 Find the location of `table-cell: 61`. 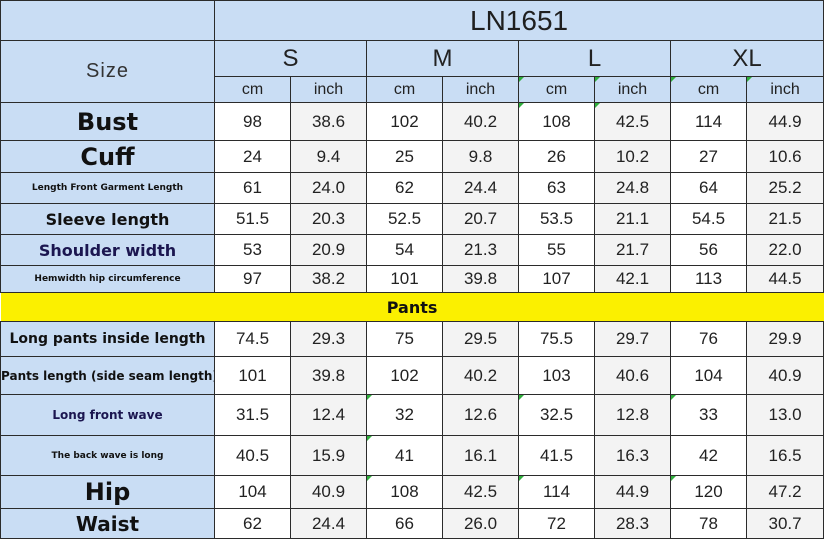

table-cell: 61 is located at coordinates (252, 188).